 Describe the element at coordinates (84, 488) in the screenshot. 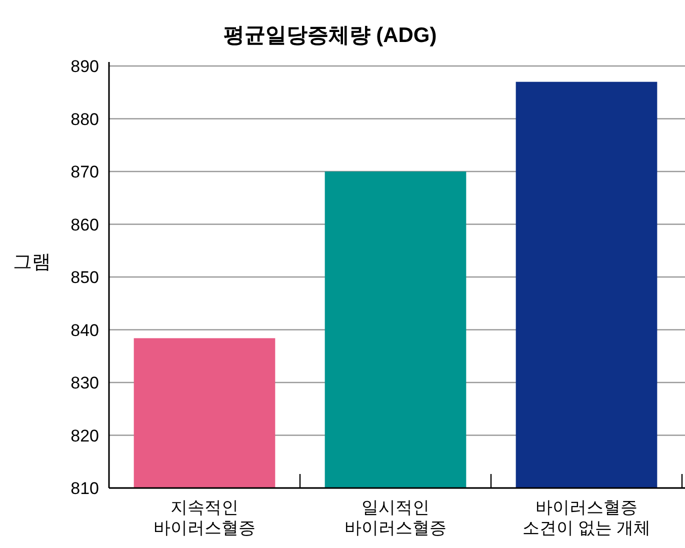

I see `y-tick-label: 810` at that location.